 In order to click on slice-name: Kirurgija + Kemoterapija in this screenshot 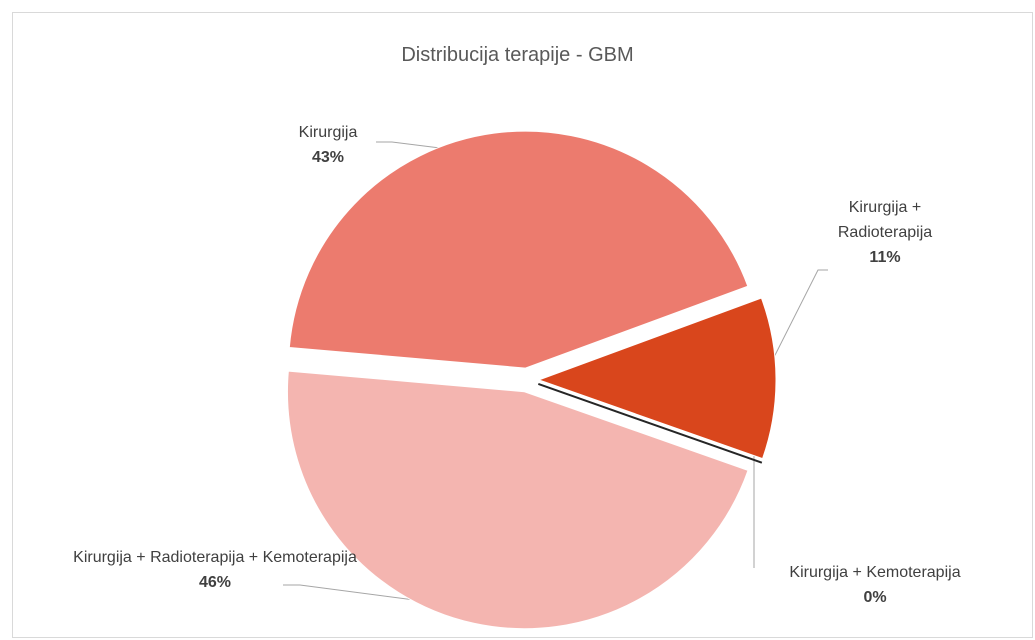, I will do `click(875, 572)`.